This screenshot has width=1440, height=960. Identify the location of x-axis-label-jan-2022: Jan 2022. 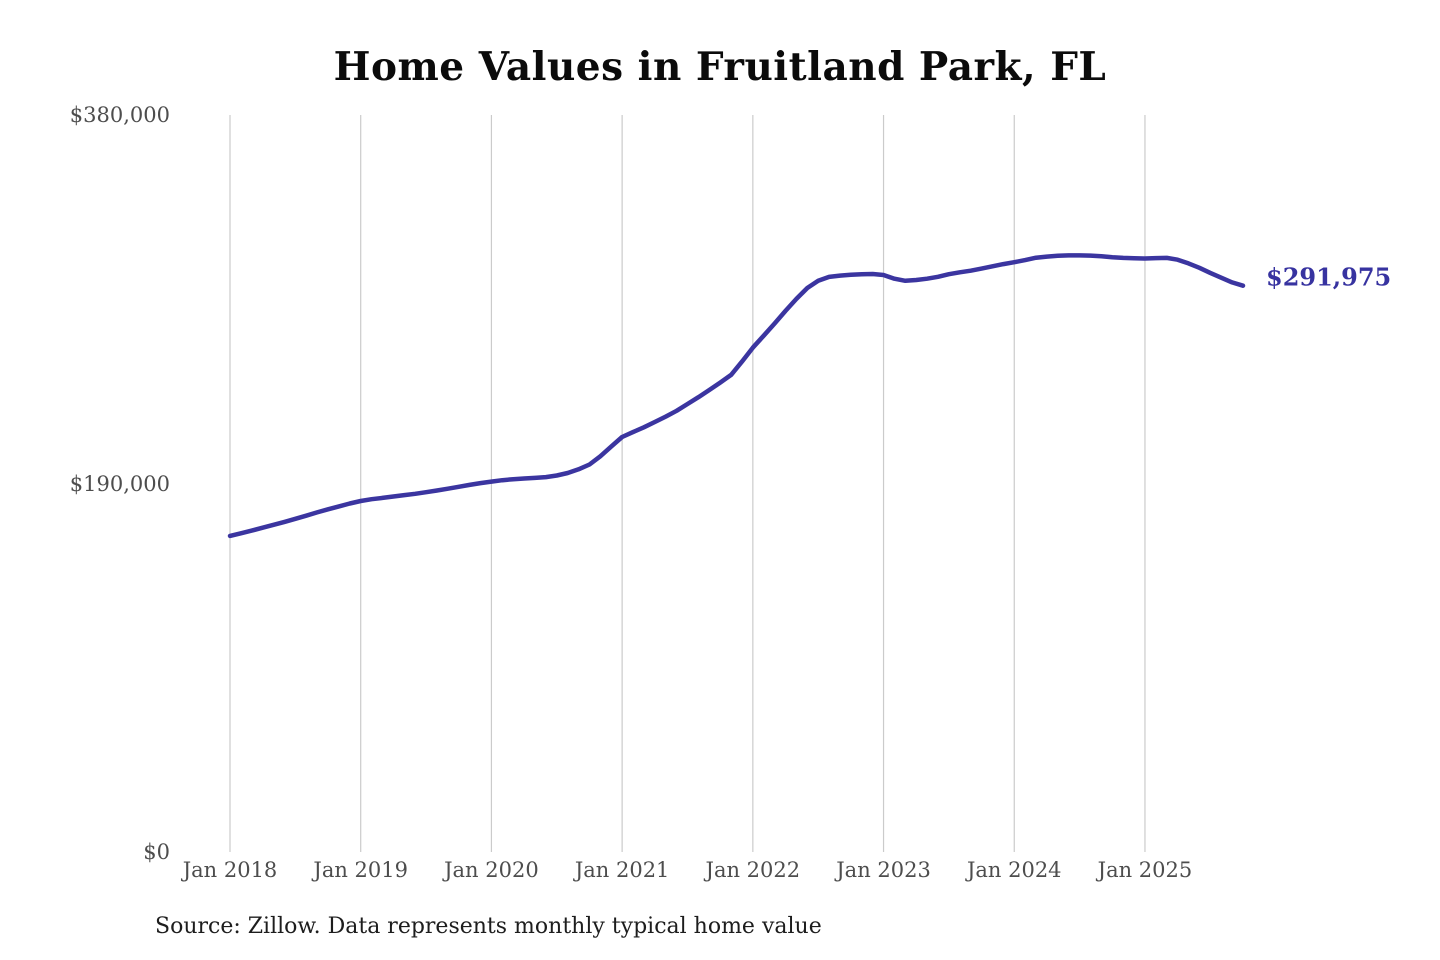
(753, 870).